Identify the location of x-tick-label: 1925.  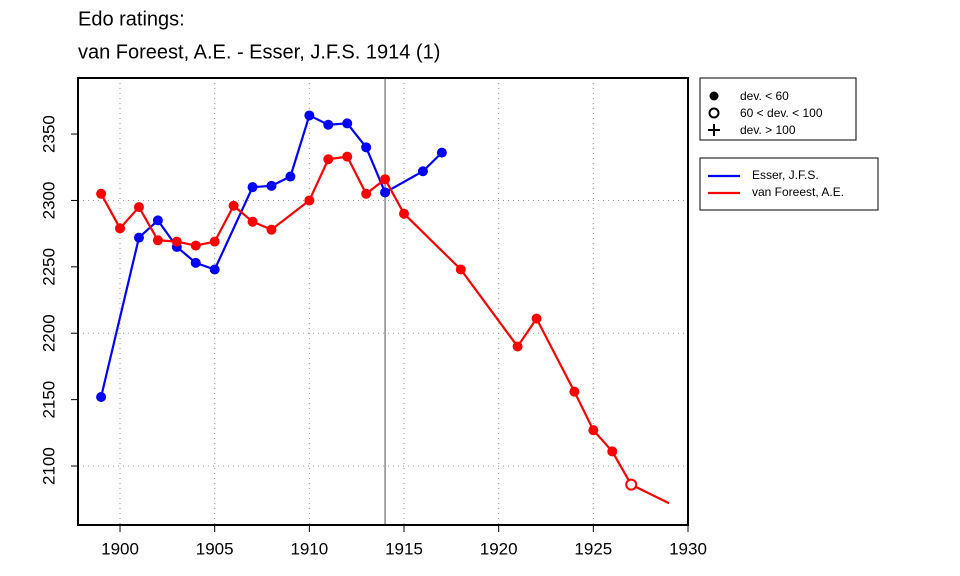
(593, 548).